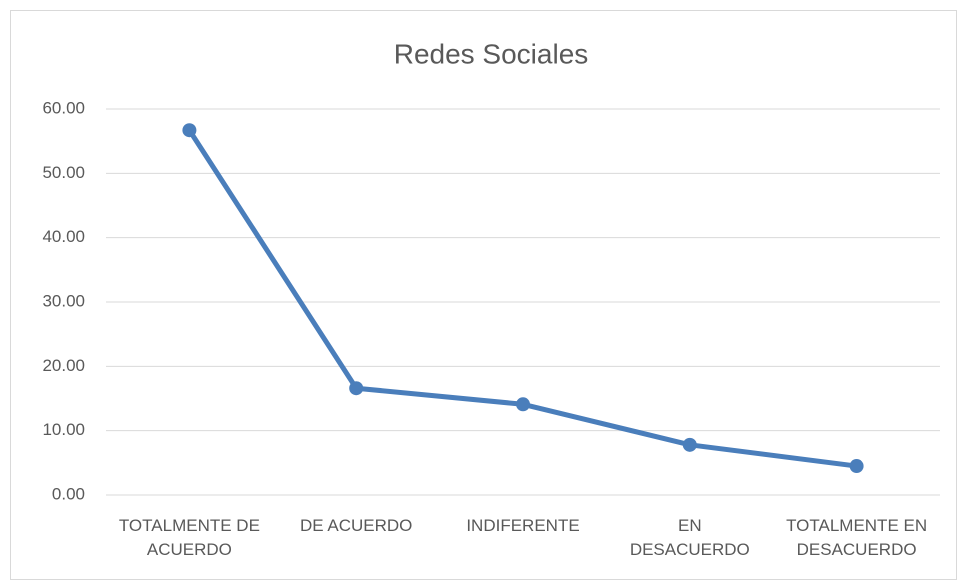 Image resolution: width=958 pixels, height=581 pixels. Describe the element at coordinates (189, 537) in the screenshot. I see `x-tick-label: TOTALMENTE DE ACUERDO` at that location.